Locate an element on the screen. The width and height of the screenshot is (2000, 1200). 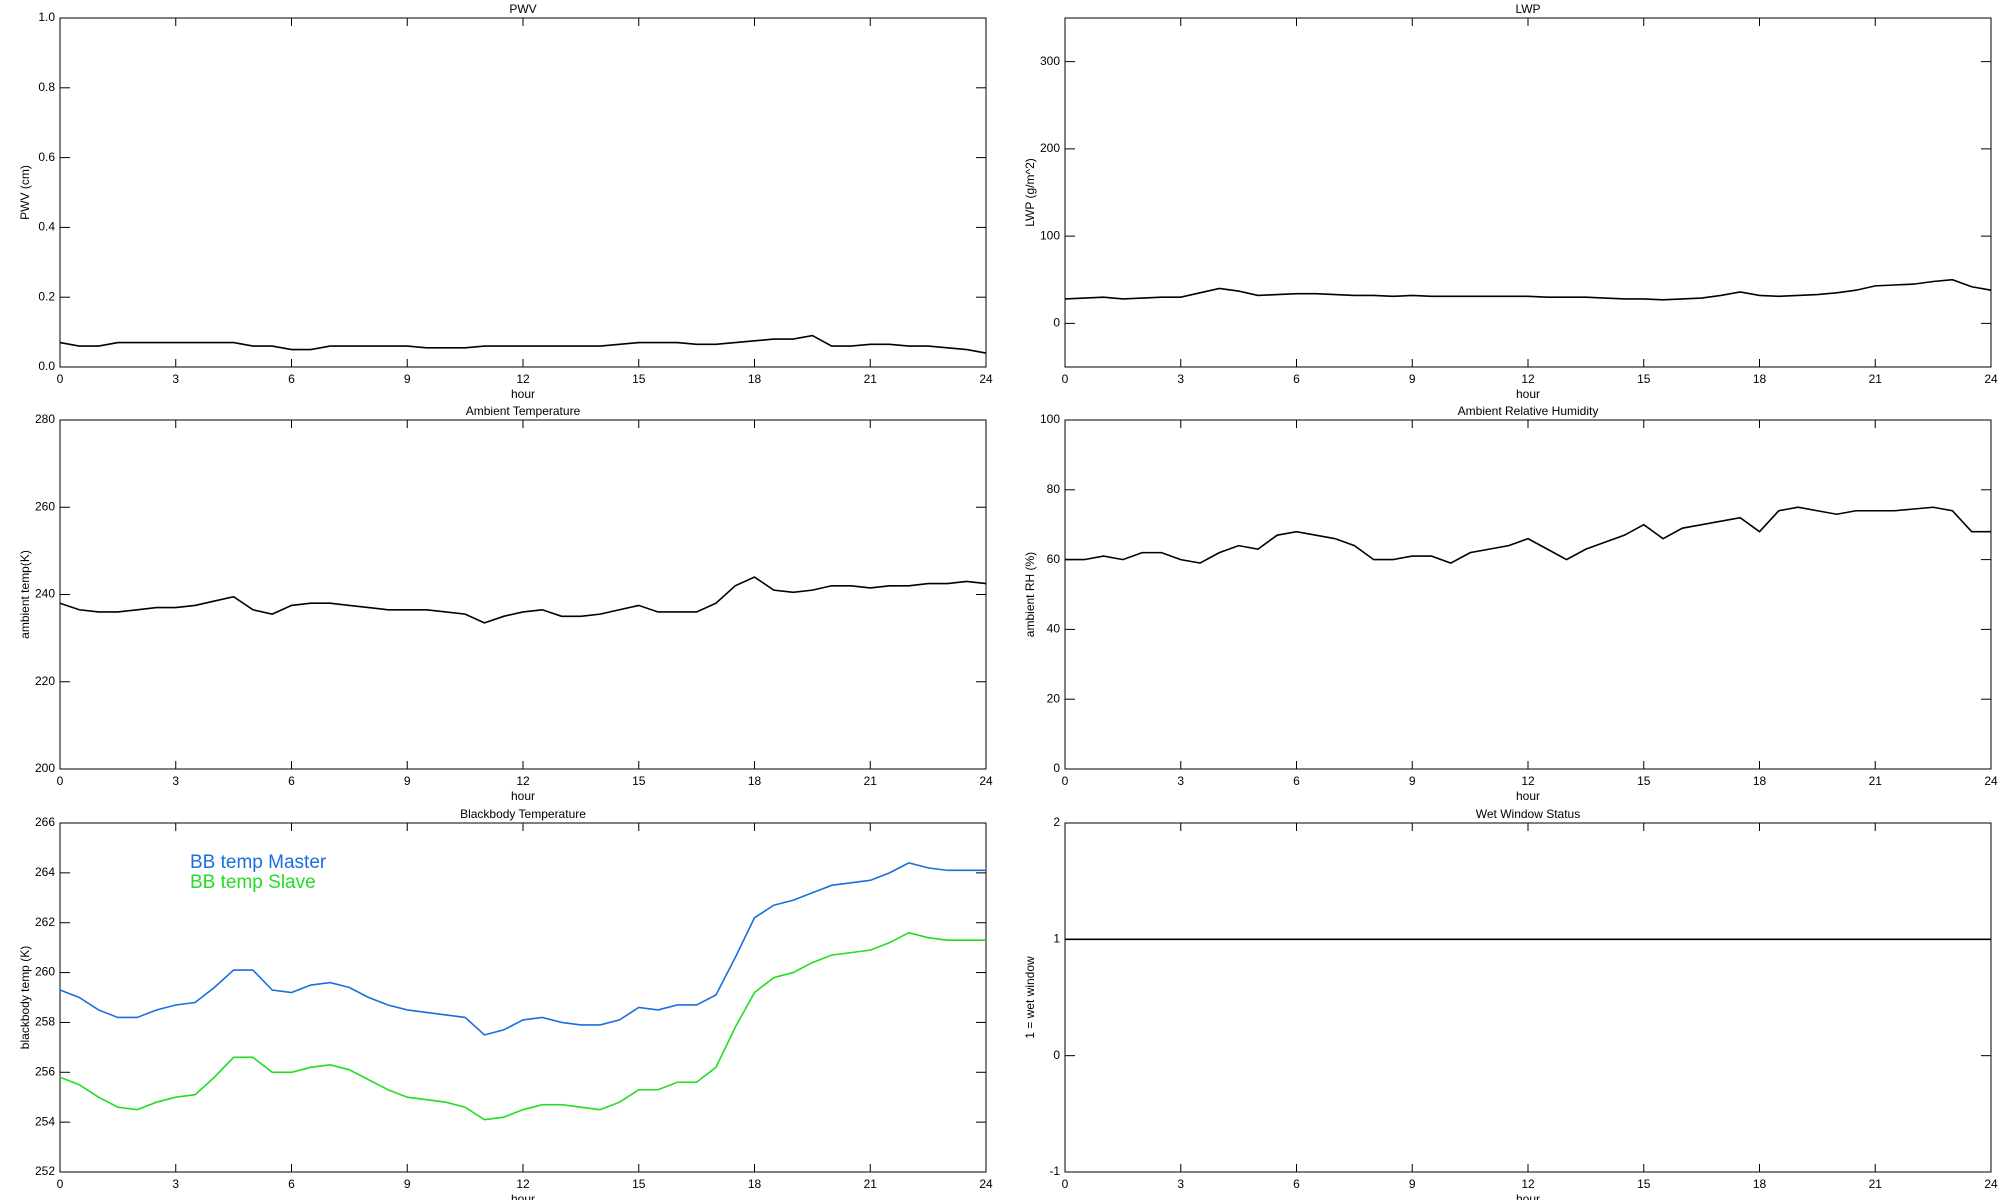
chart-title: Wet Window Status is located at coordinates (1528, 814).